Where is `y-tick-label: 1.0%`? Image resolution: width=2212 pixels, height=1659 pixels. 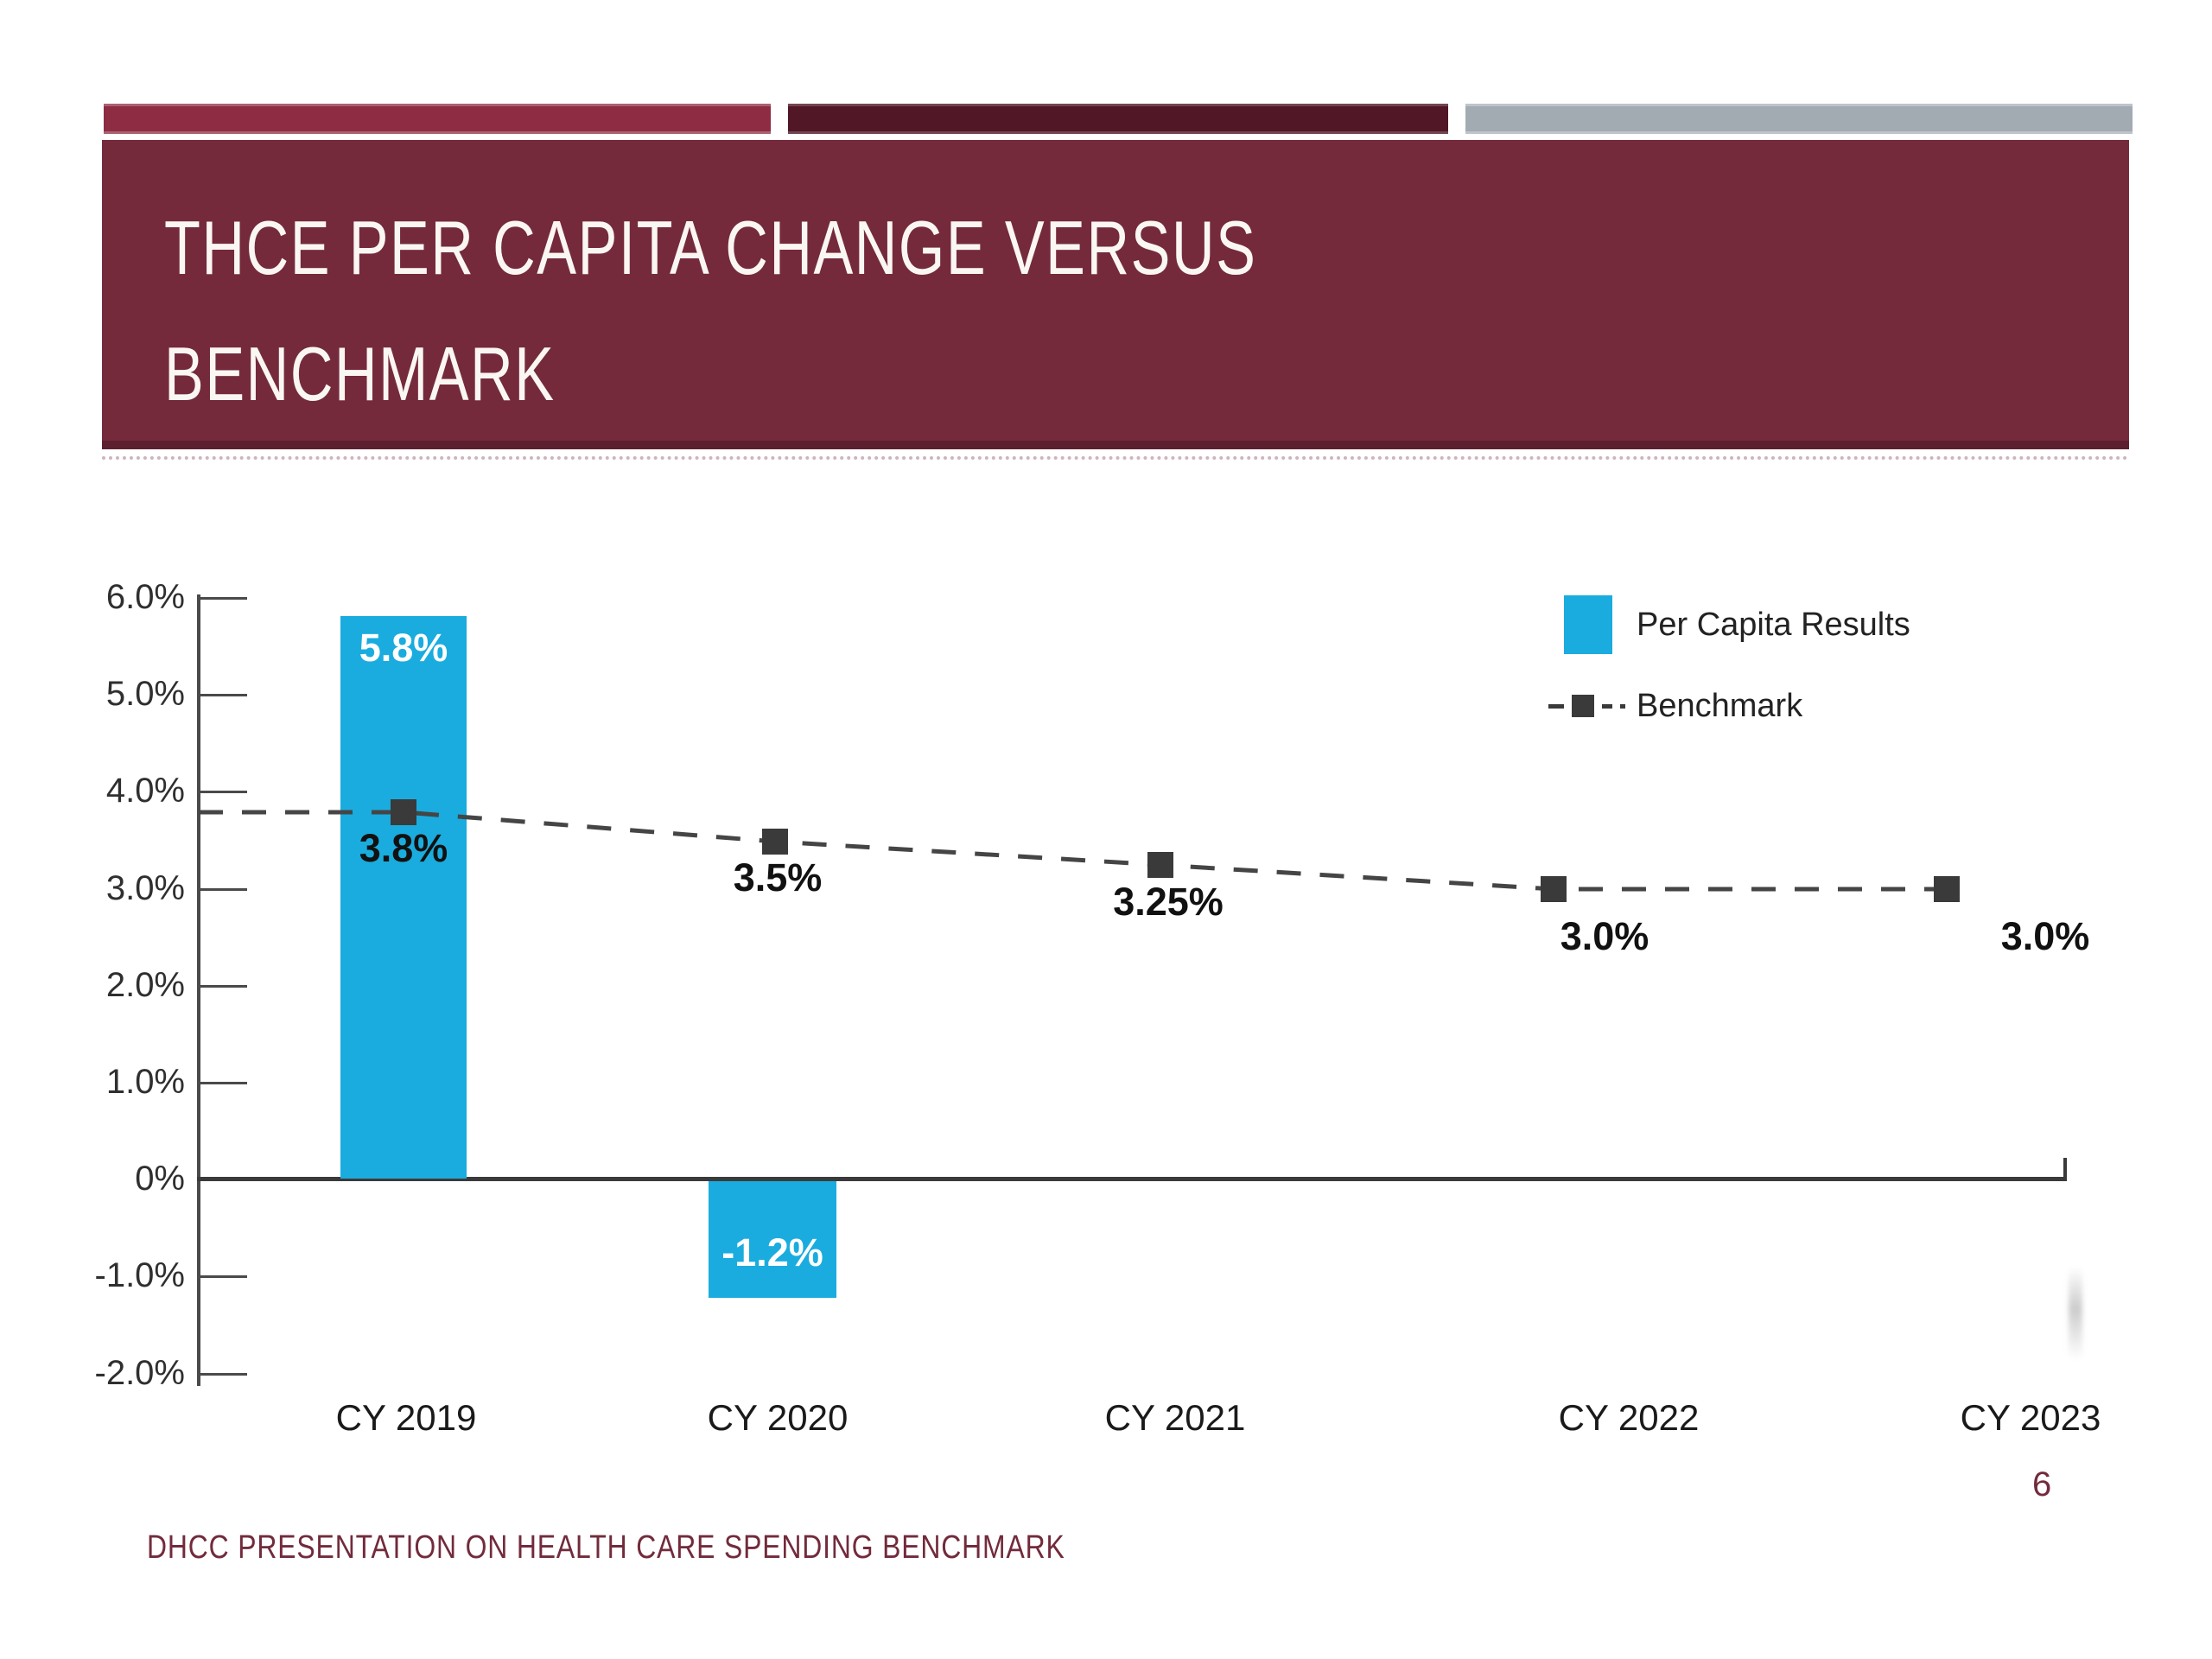 y-tick-label: 1.0% is located at coordinates (145, 1082).